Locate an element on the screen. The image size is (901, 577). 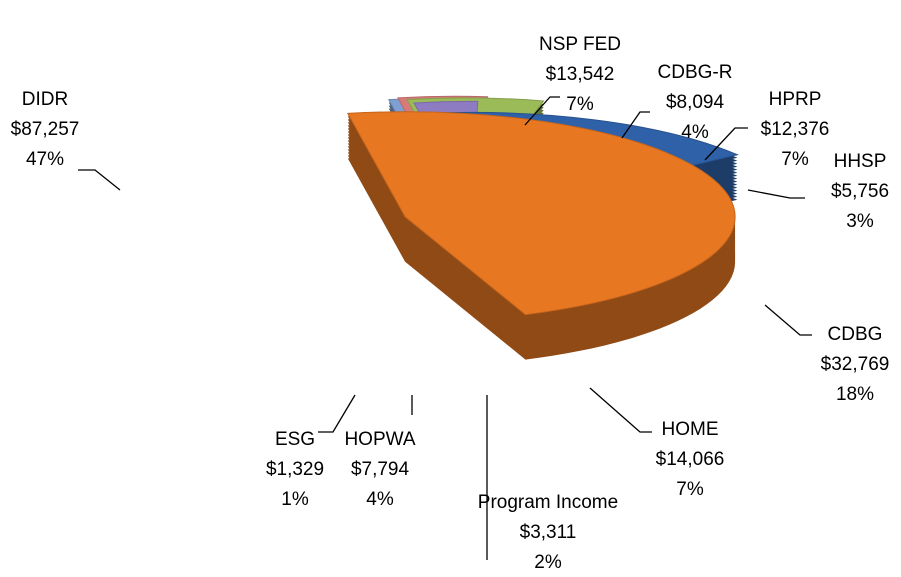
value-label: $8,094 is located at coordinates (695, 102).